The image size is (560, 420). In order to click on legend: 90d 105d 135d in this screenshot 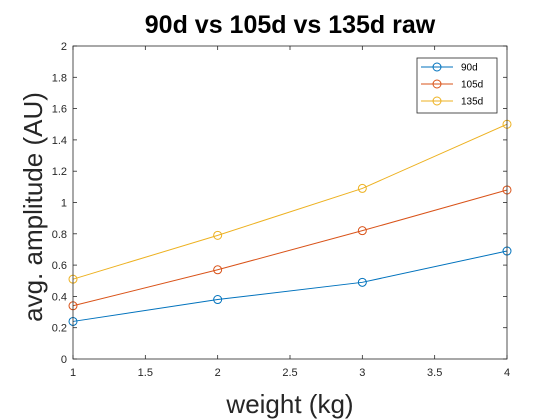, I will do `click(457, 85)`.